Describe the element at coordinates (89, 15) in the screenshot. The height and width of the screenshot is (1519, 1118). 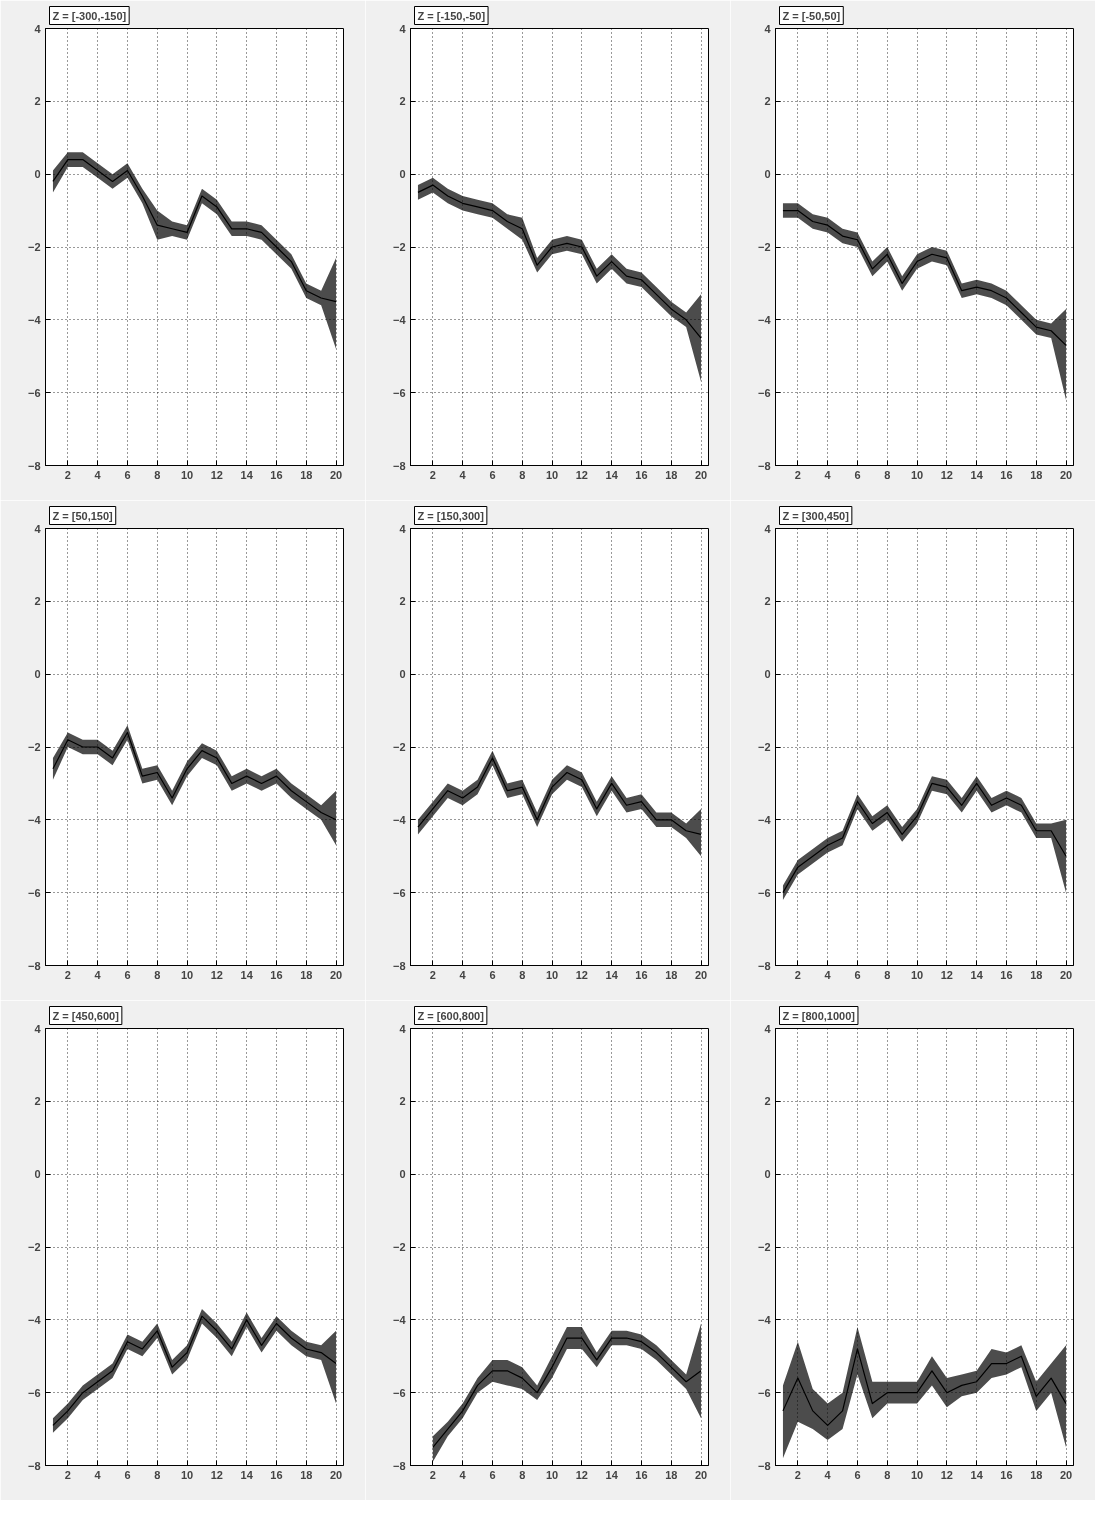
I see `chart-title: Z = [-300,-150]` at that location.